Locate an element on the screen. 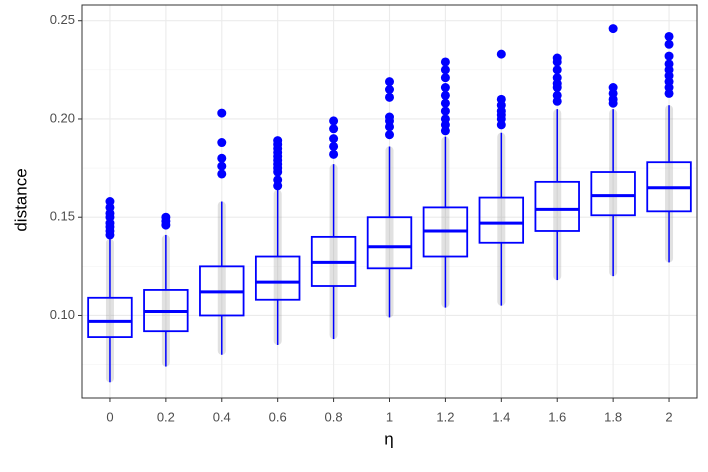 The width and height of the screenshot is (708, 472). x-tick-label: 0.6 is located at coordinates (278, 416).